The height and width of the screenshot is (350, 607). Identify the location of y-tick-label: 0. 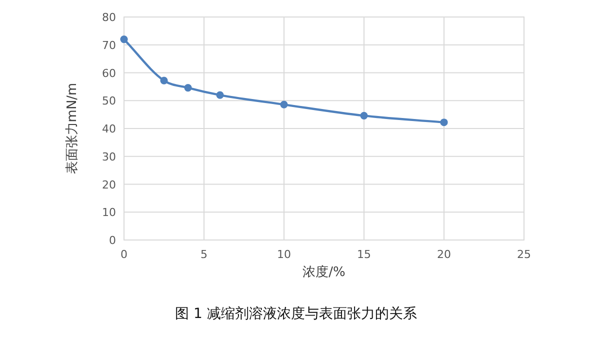
(112, 240).